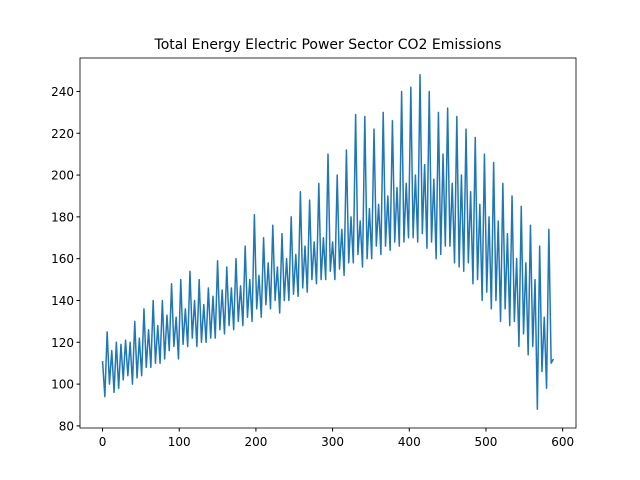 The image size is (640, 480). What do you see at coordinates (62, 301) in the screenshot?
I see `y-tick-label: 140` at bounding box center [62, 301].